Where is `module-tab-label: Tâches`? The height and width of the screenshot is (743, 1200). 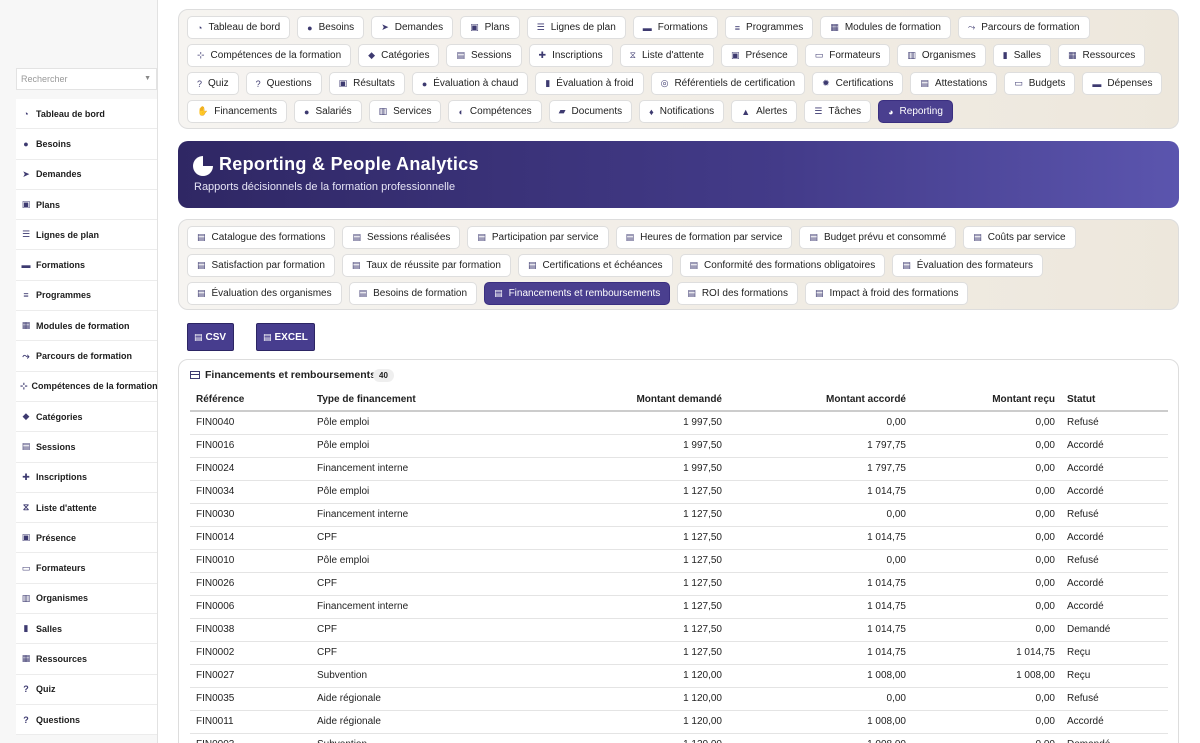
module-tab-label: Tâches is located at coordinates (845, 111).